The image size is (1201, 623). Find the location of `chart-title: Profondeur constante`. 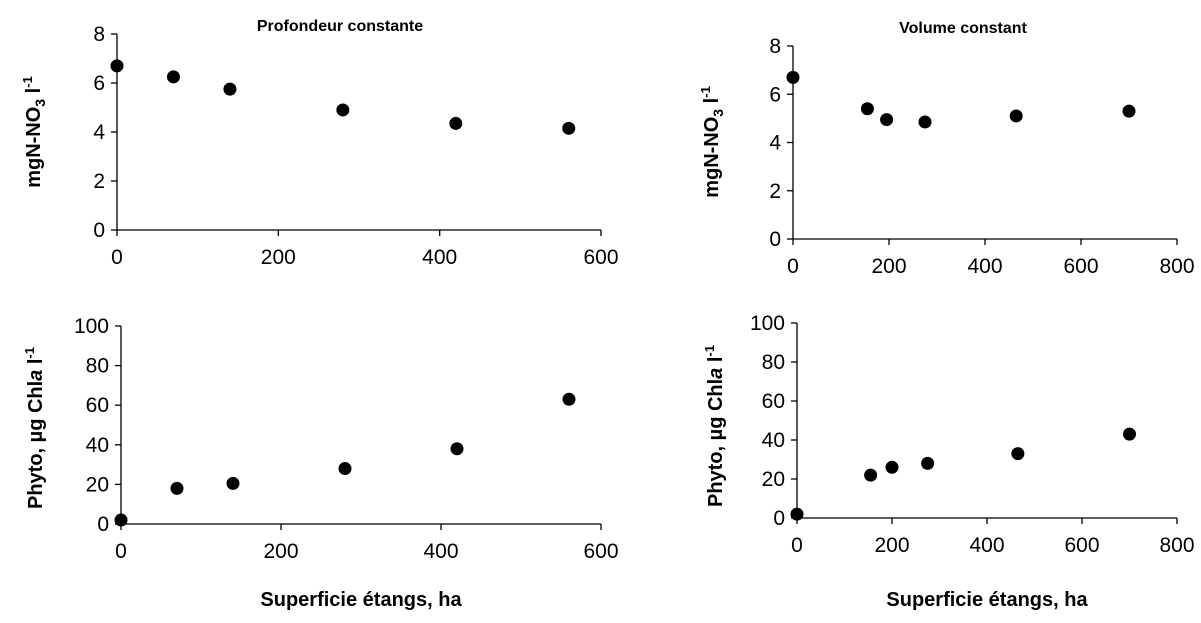

chart-title: Profondeur constante is located at coordinates (340, 26).